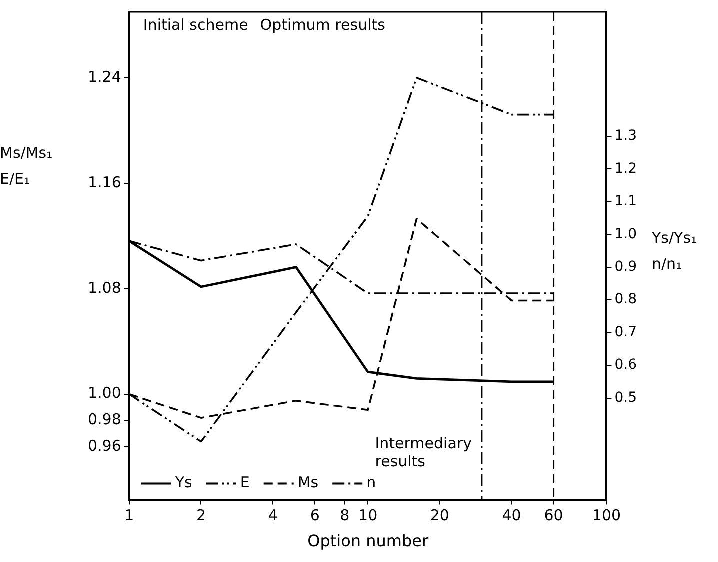  What do you see at coordinates (625, 234) in the screenshot?
I see `y2-tick-label: 1.0` at bounding box center [625, 234].